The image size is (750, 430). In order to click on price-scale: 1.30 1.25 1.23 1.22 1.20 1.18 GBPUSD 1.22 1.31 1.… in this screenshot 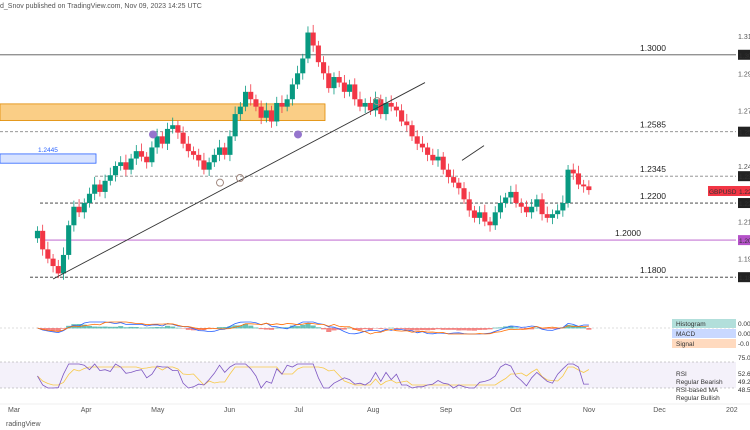, I will do `click(729, 158)`.